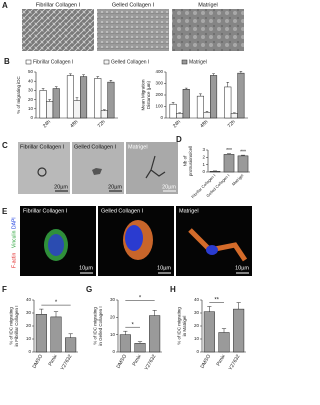  I want to click on significance: **, so click(216, 301).